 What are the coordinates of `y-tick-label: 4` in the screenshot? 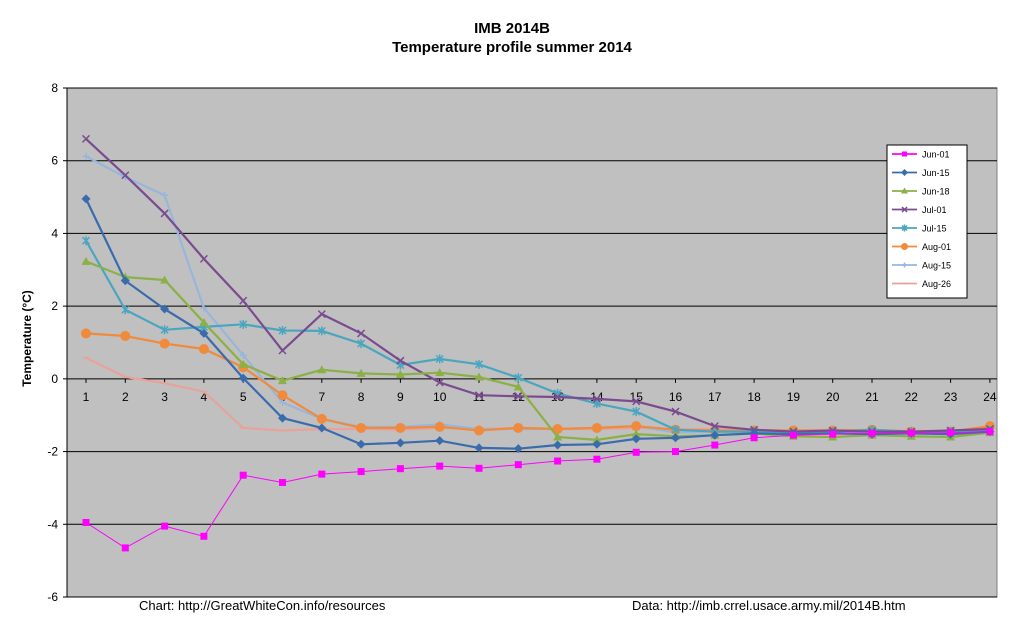 It's located at (54, 233).